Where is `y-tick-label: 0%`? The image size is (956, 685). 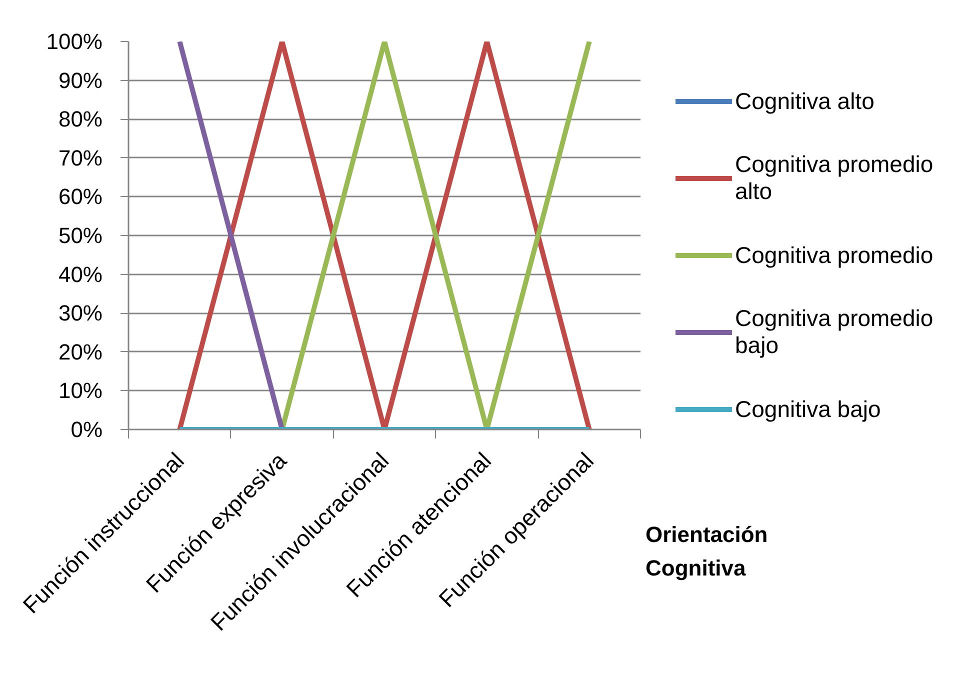 y-tick-label: 0% is located at coordinates (86, 429).